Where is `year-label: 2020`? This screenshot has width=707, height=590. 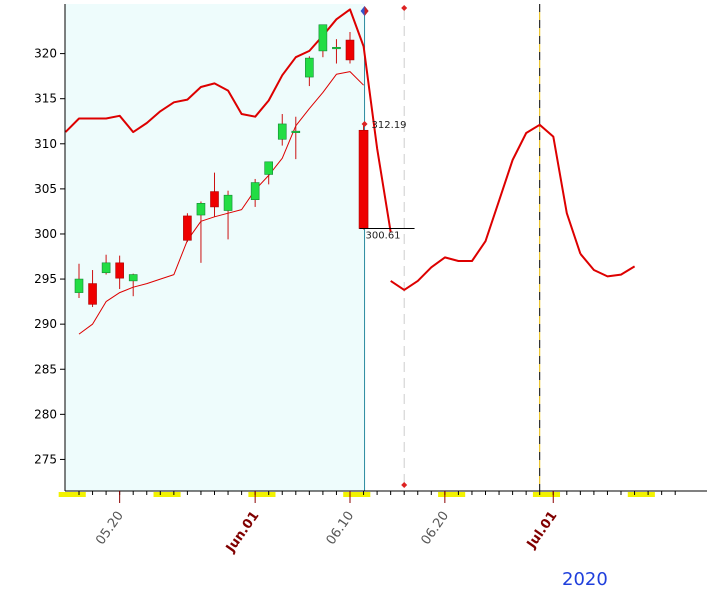 year-label: 2020 is located at coordinates (585, 579).